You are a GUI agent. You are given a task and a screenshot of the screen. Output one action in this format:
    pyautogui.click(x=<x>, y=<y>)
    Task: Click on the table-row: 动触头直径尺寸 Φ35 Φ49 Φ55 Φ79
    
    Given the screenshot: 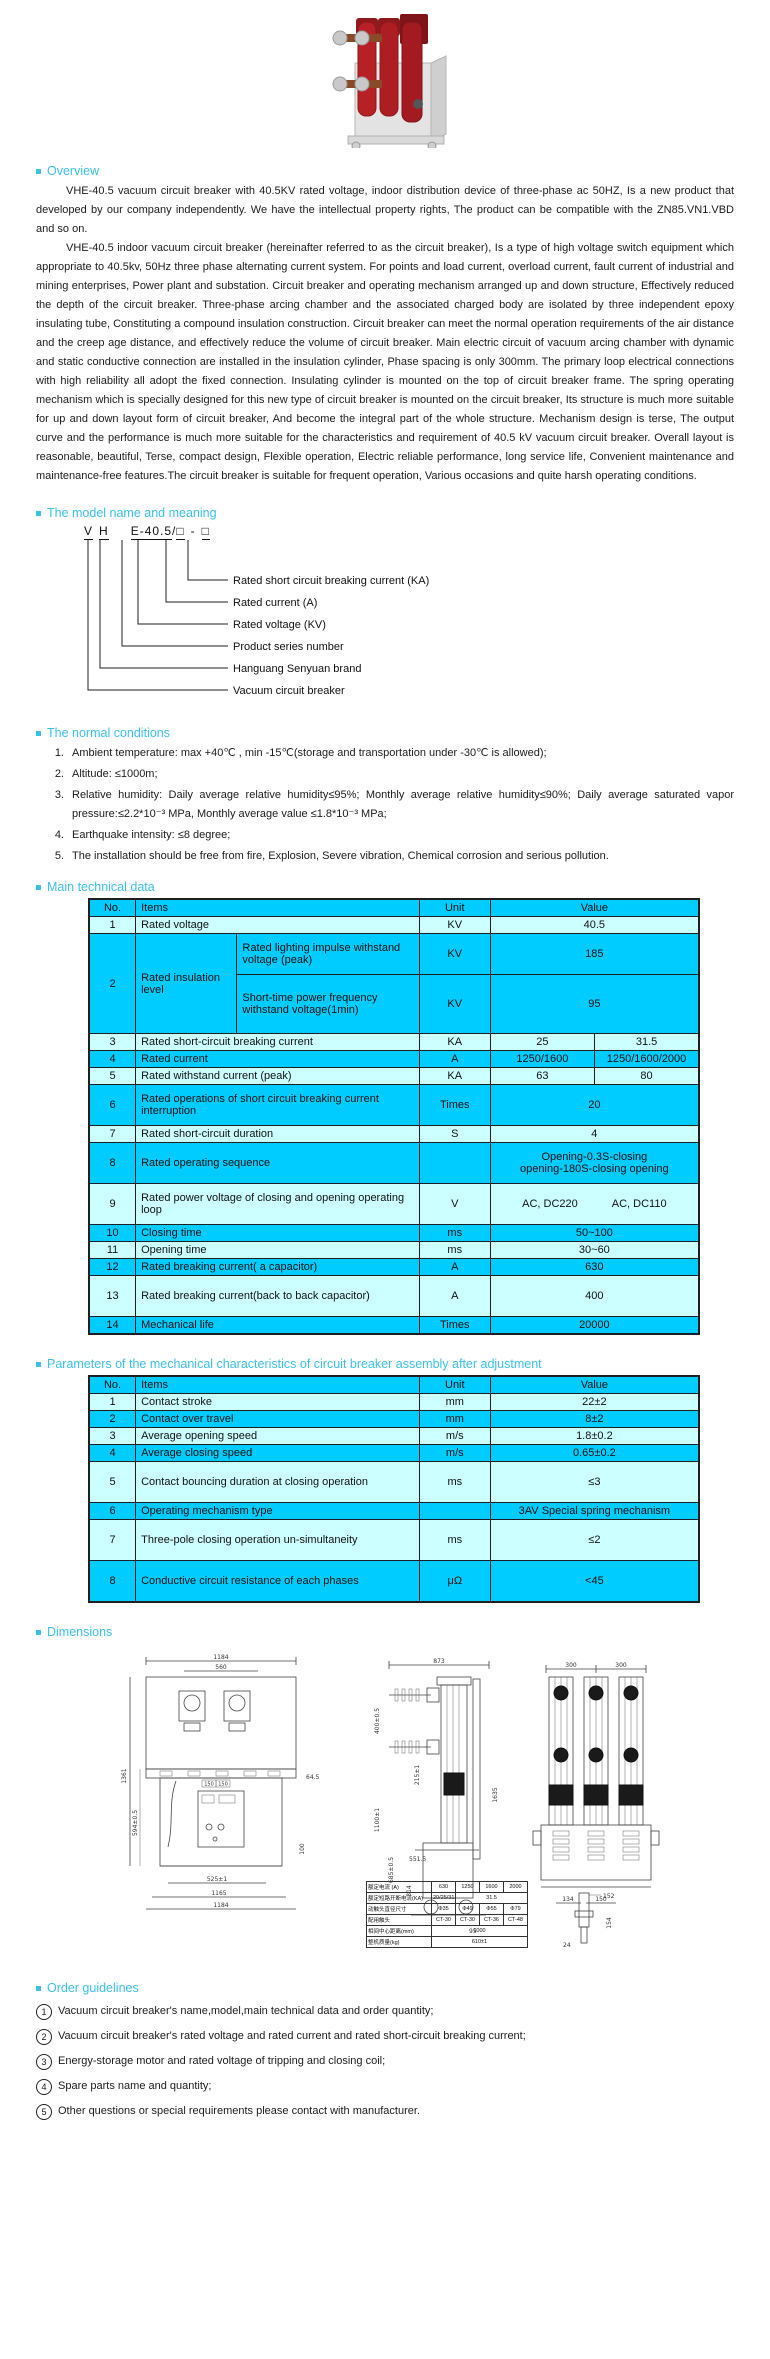 What is the action you would take?
    pyautogui.click(x=447, y=1909)
    